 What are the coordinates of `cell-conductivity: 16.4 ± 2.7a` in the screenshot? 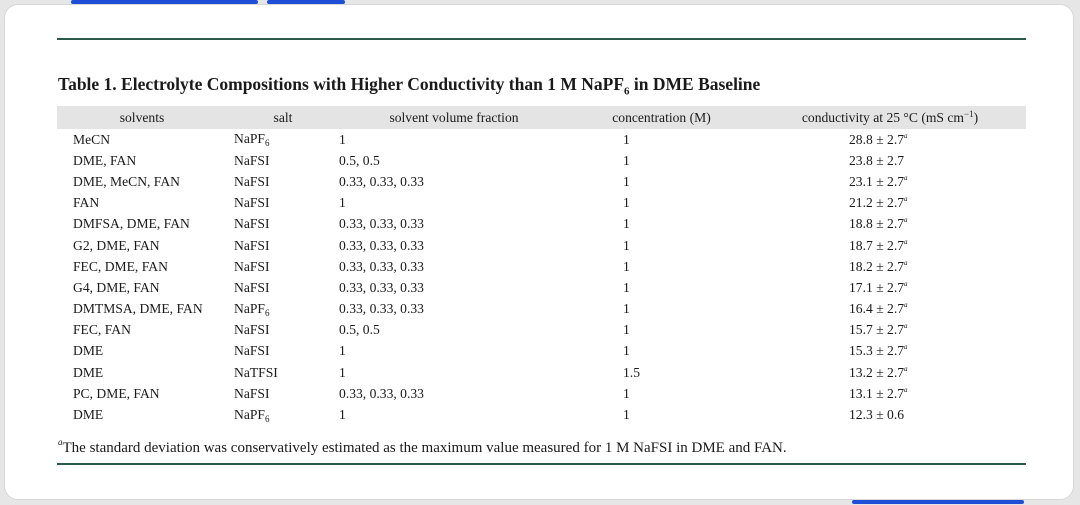 It's located at (890, 309).